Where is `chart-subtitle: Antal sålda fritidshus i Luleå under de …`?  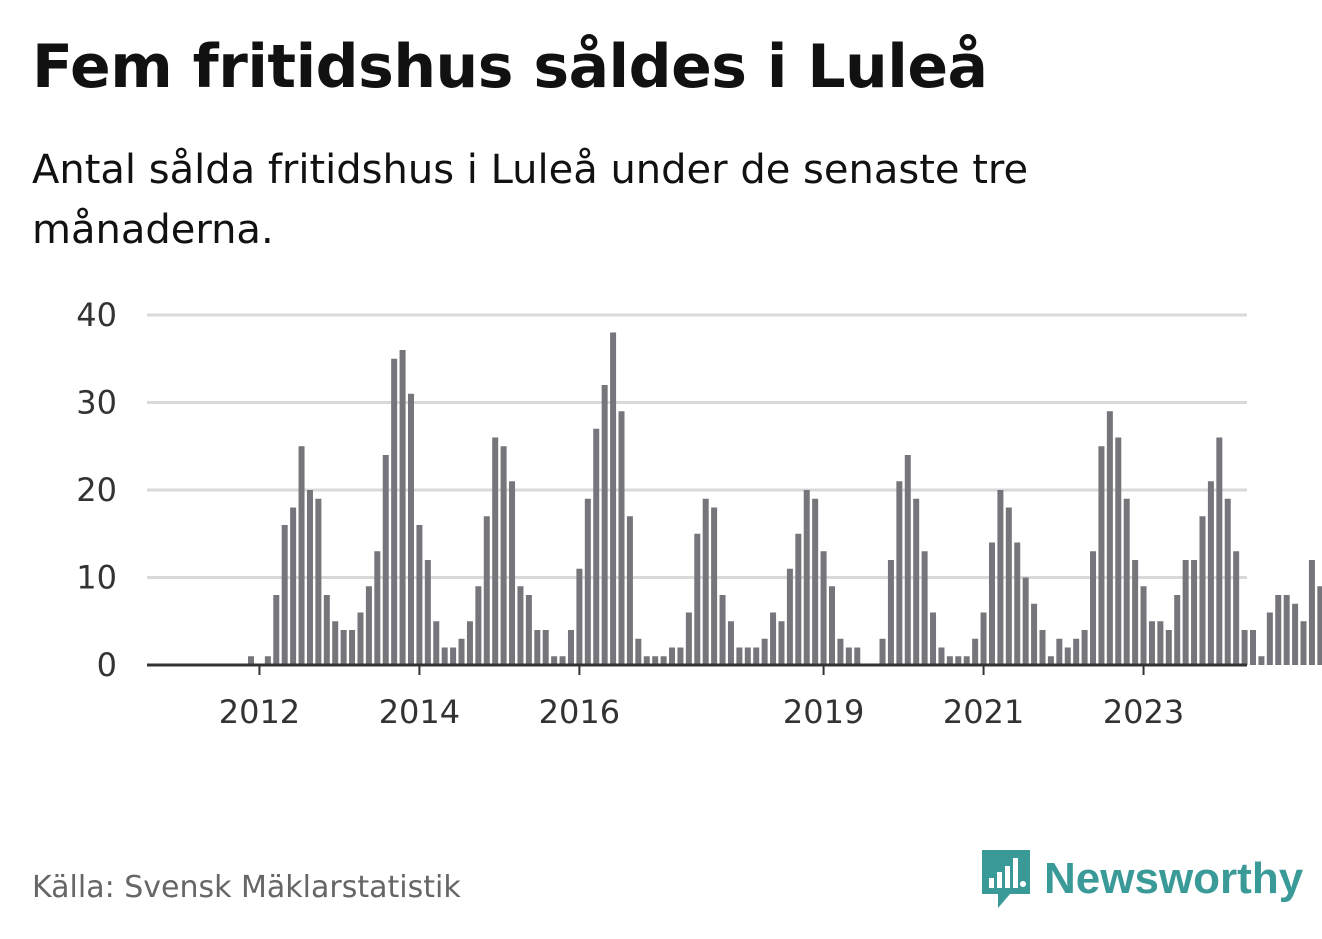 chart-subtitle: Antal sålda fritidshus i Luleå under de … is located at coordinates (530, 200).